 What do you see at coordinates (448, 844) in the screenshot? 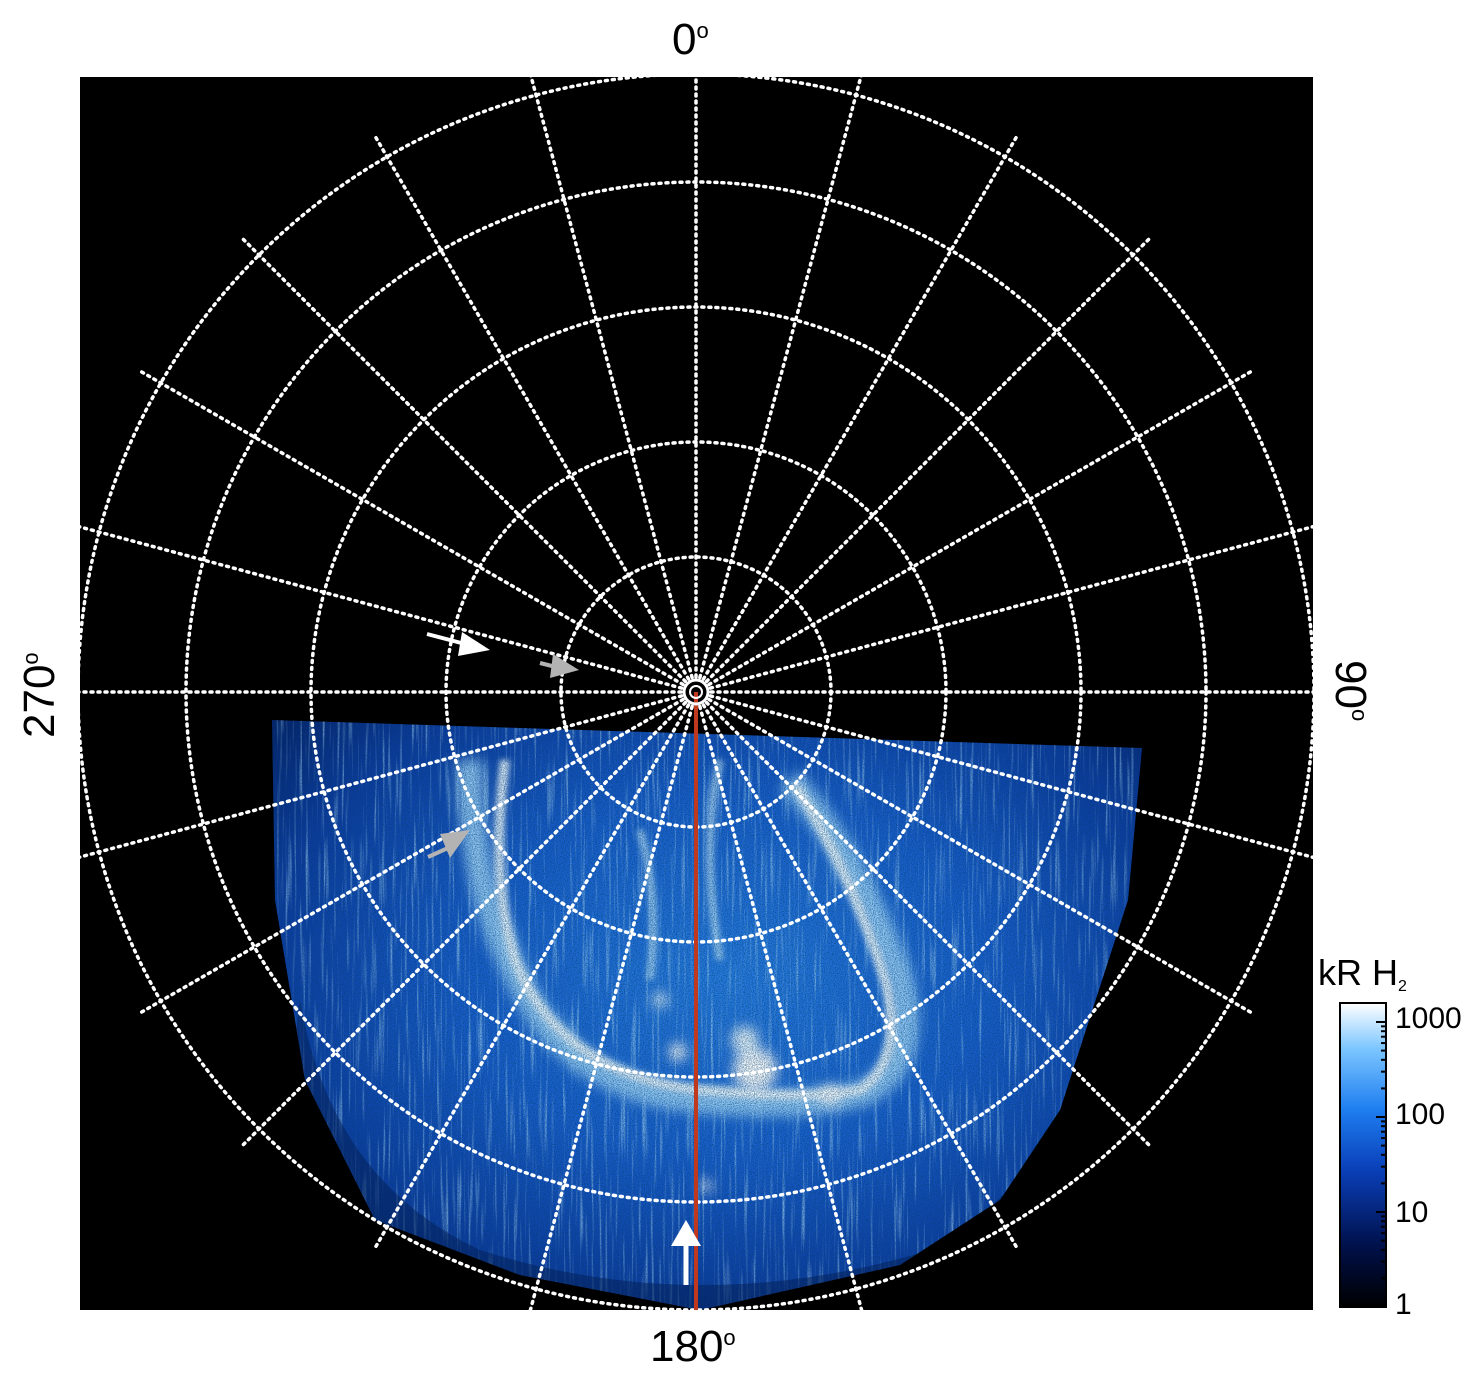
I see `arrow-gray-lower` at bounding box center [448, 844].